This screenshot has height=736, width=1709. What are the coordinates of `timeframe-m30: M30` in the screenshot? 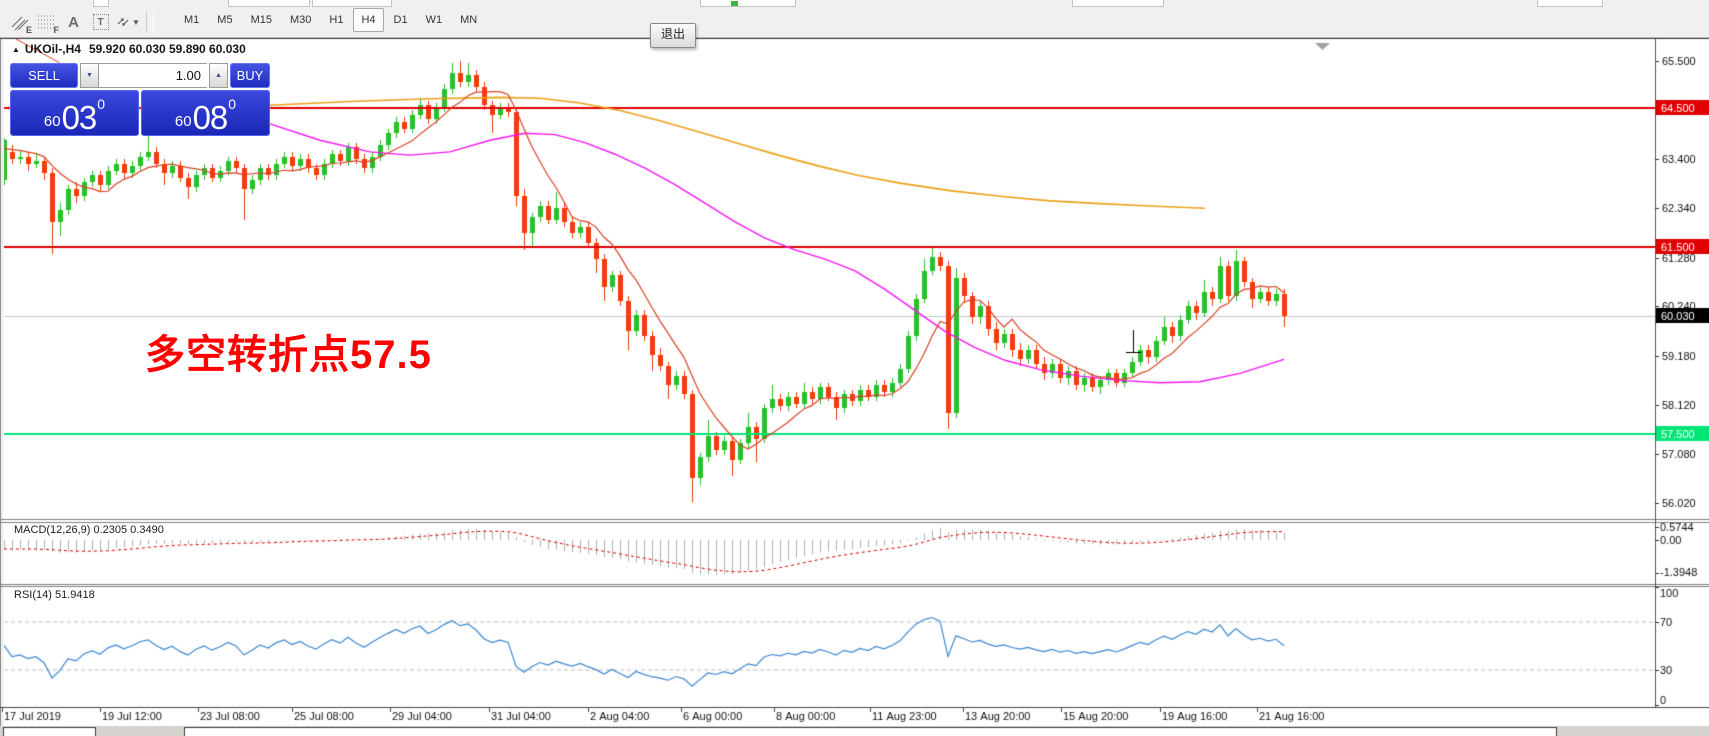 It's located at (300, 20).